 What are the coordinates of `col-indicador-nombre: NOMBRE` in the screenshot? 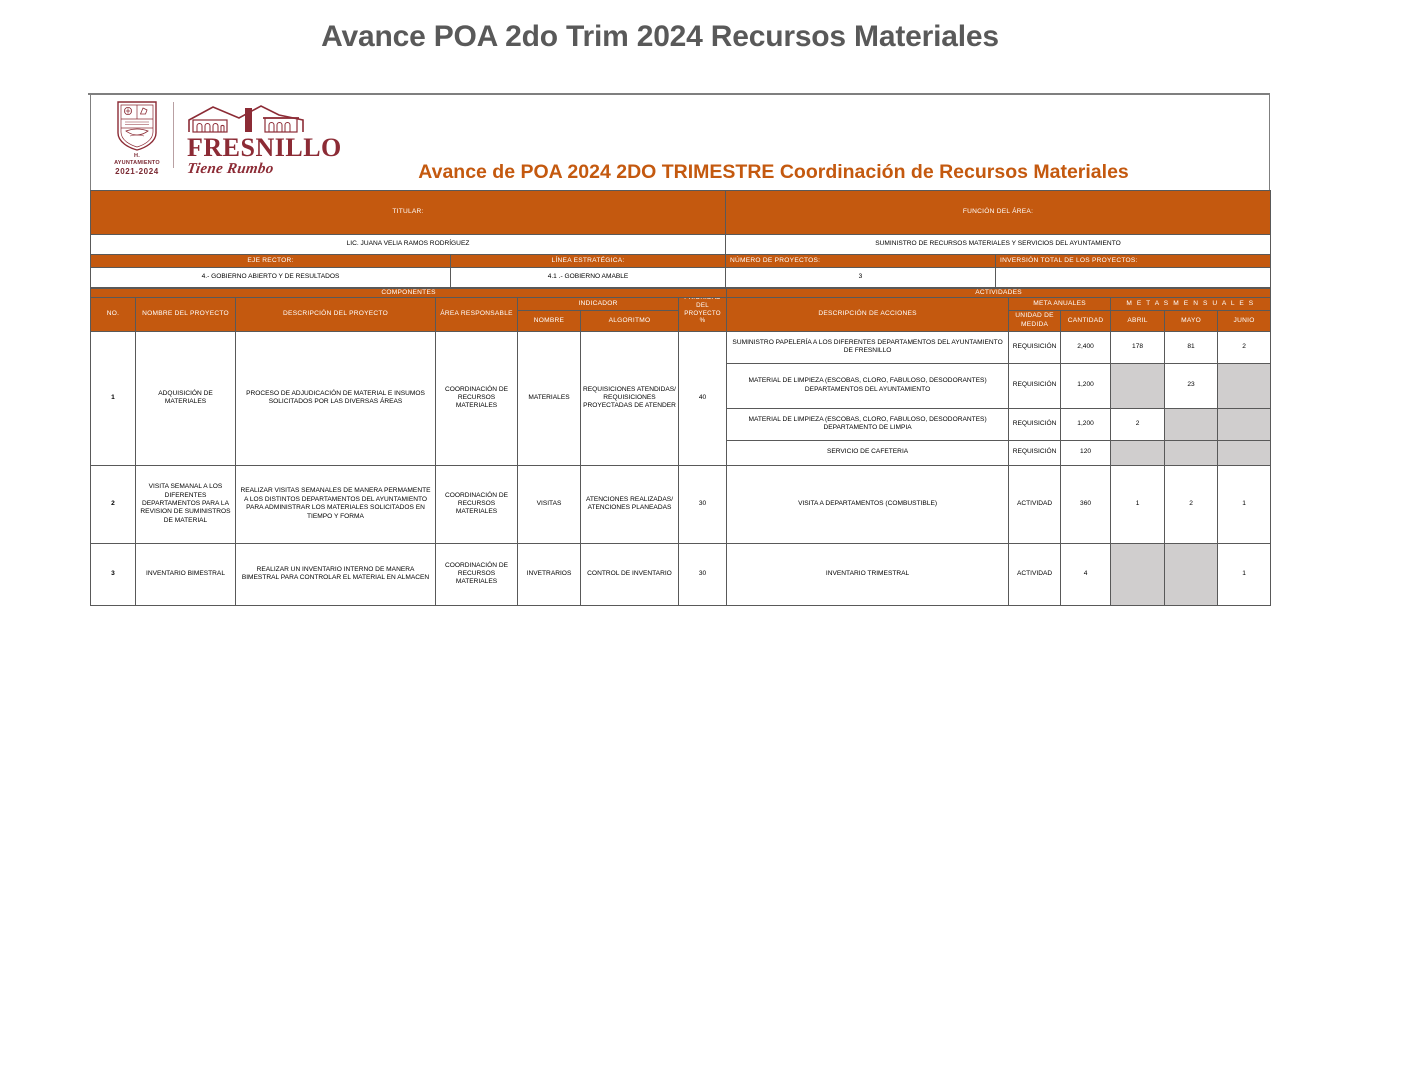 It's located at (549, 320).